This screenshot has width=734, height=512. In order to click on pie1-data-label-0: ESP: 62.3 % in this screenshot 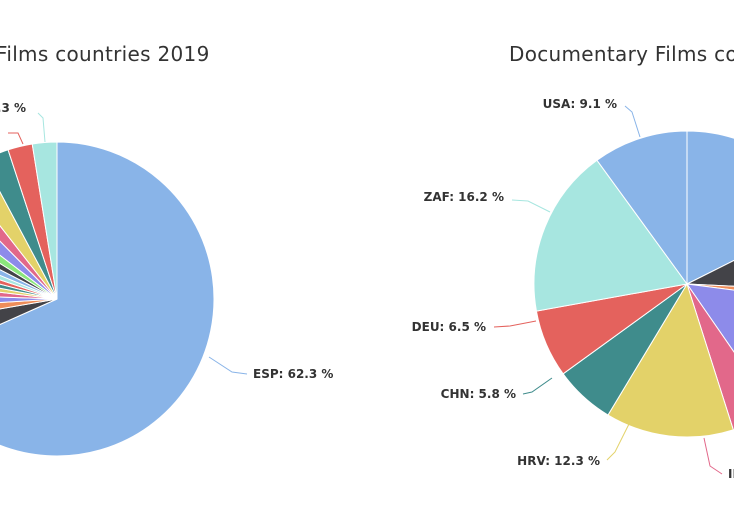, I will do `click(293, 374)`.